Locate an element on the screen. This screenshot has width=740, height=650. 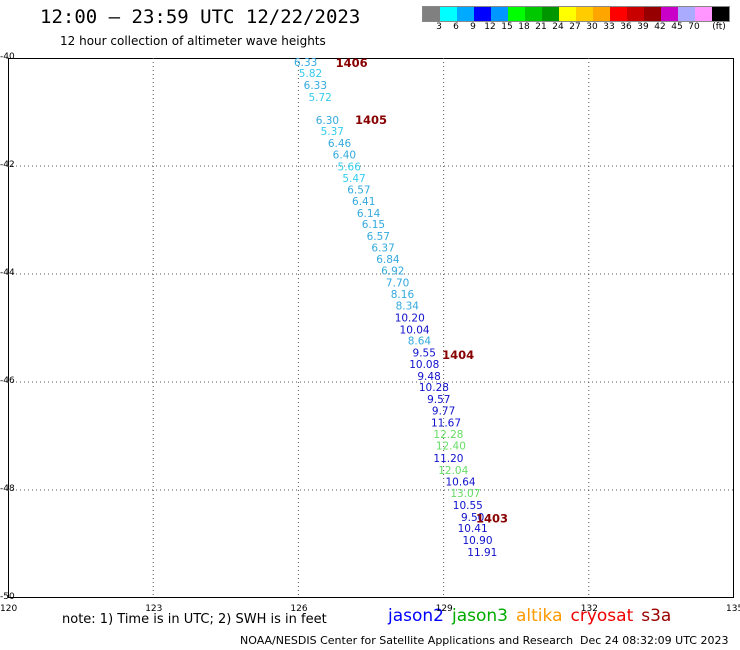
wave-height-value: 6.84 is located at coordinates (388, 260).